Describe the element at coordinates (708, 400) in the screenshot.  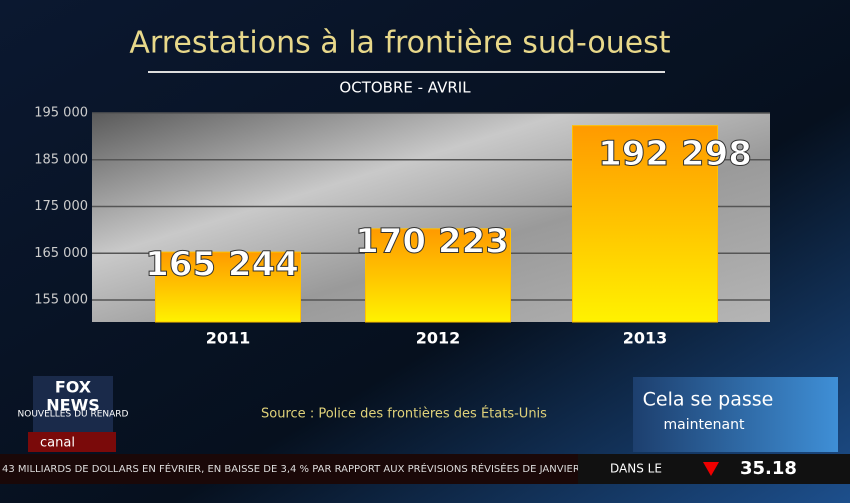
I see `now-line1: Cela se passe` at that location.